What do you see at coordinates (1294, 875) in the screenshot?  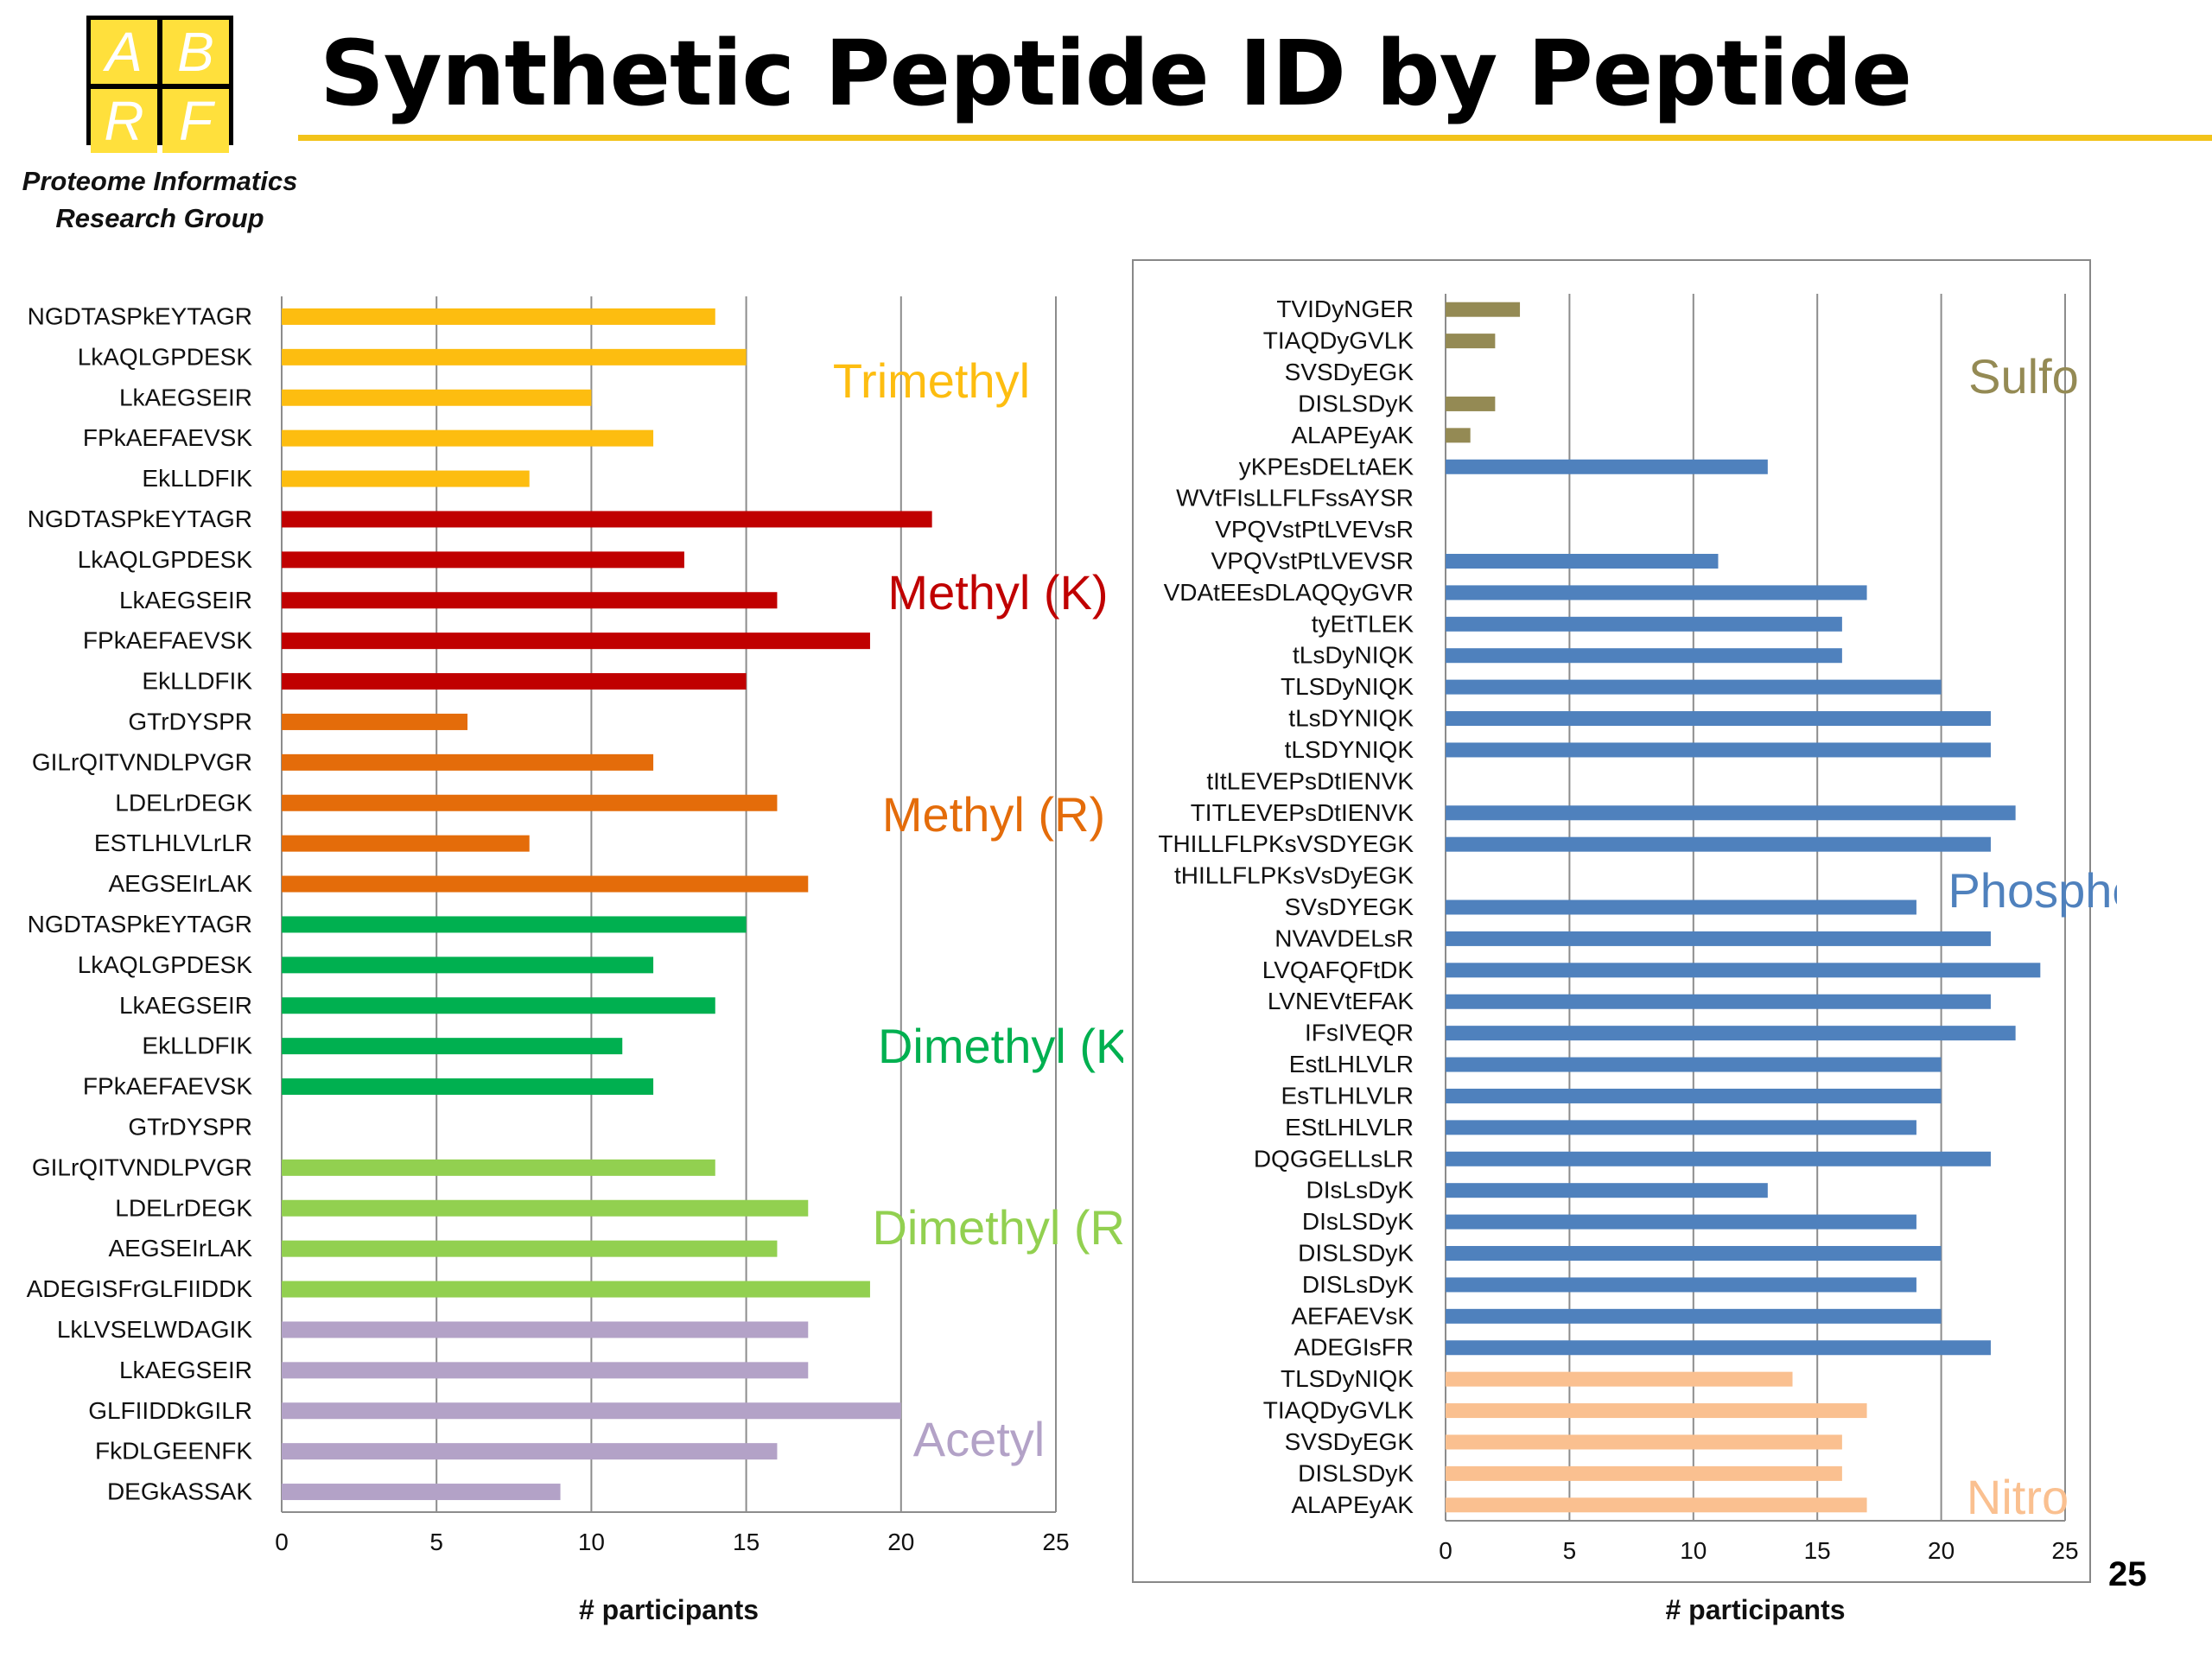 I see `category-label: tHILLFLPKsVsDyEGK` at bounding box center [1294, 875].